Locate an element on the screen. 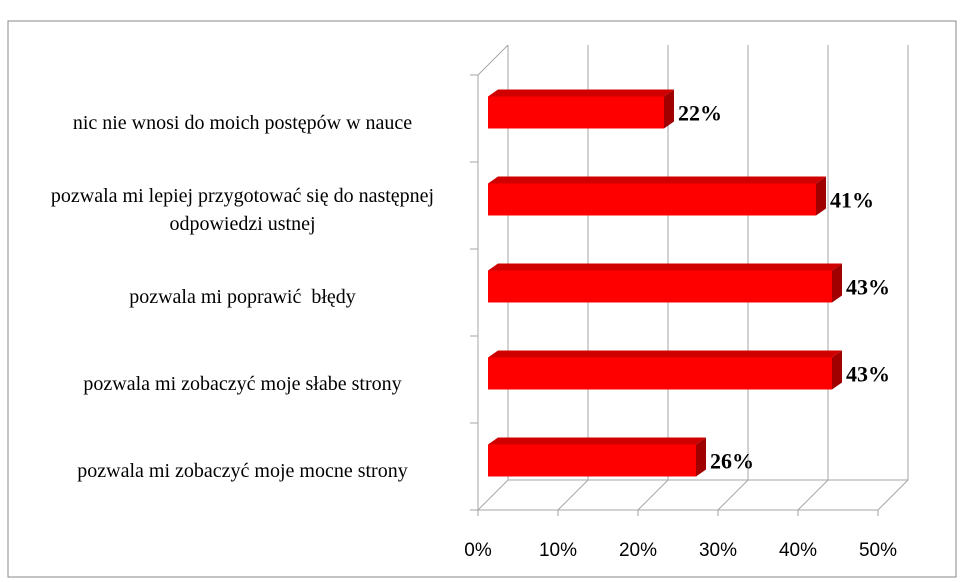 The height and width of the screenshot is (582, 964). category-label: pozwala mi zobaczyć moje słabe strony is located at coordinates (242, 383).